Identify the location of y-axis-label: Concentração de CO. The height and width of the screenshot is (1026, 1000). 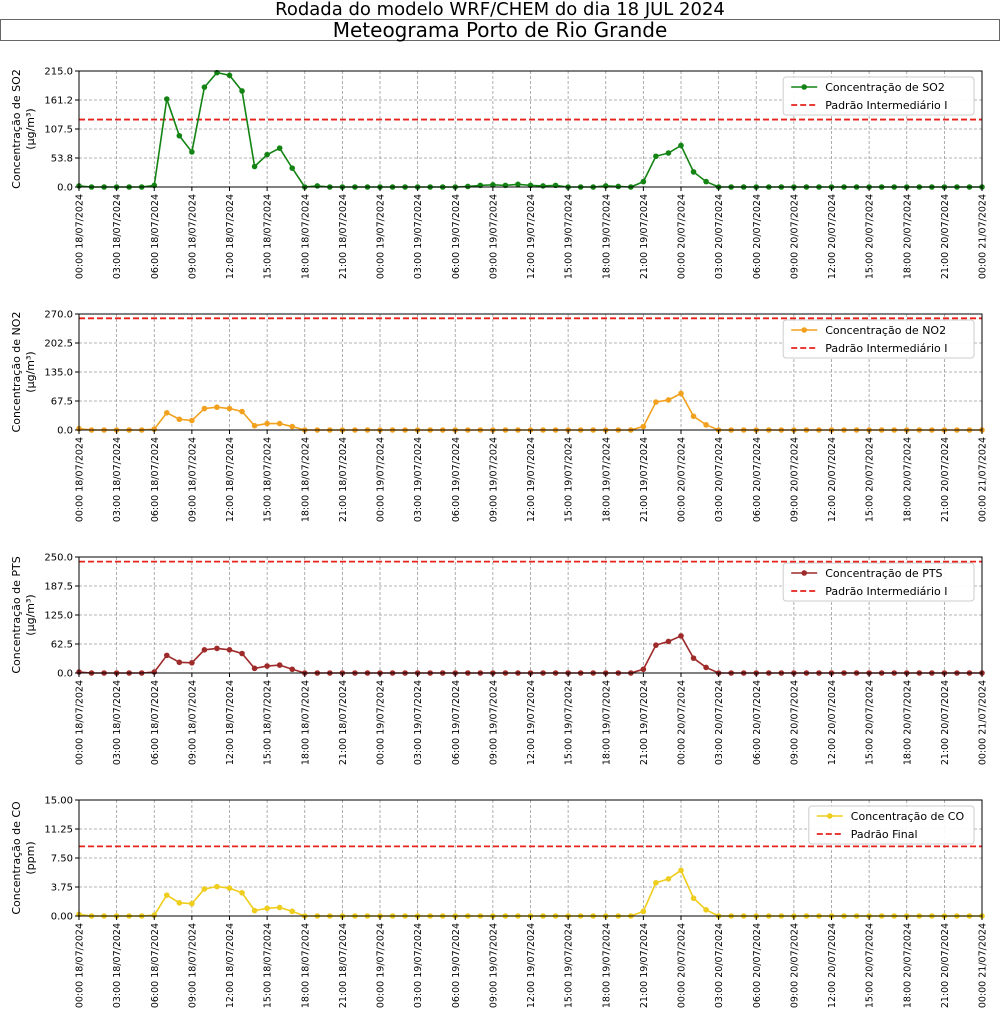
(16, 858).